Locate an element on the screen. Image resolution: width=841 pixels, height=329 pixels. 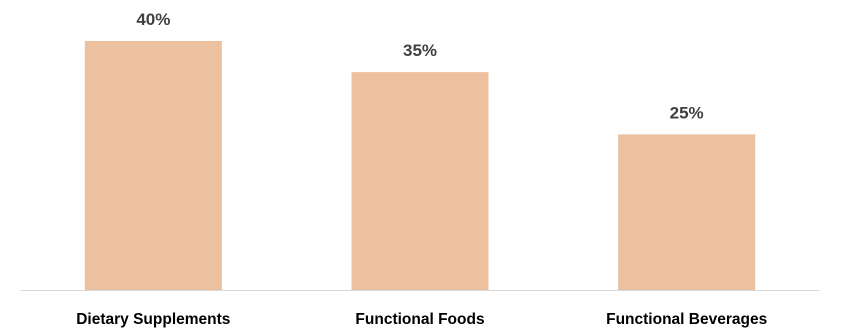
category-label-0: Dietary Supplements is located at coordinates (153, 319).